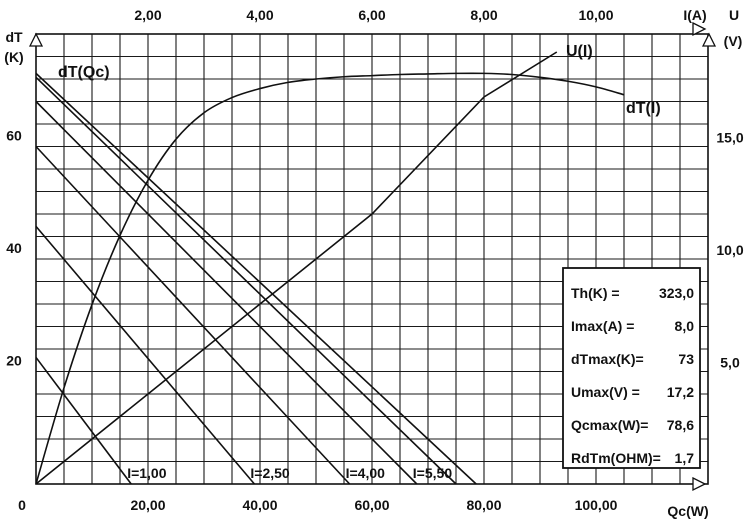 The height and width of the screenshot is (523, 750). What do you see at coordinates (22, 505) in the screenshot?
I see `origin-label: 0` at bounding box center [22, 505].